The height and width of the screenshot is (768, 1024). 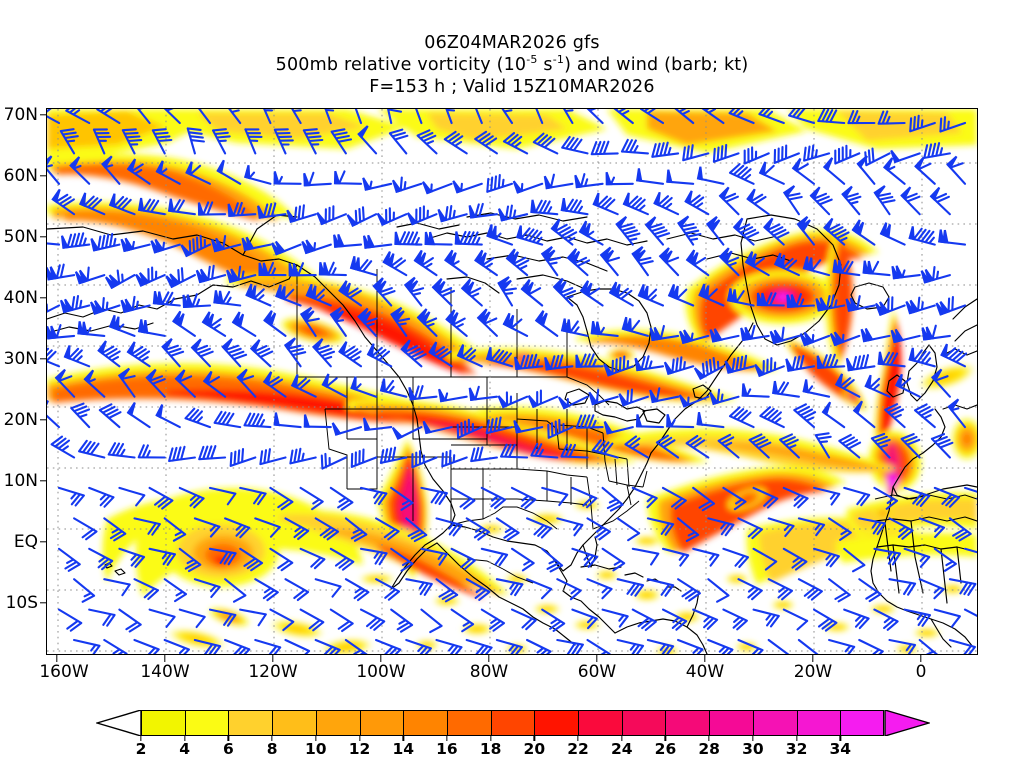 I want to click on colorbar-tick-label: 4, so click(x=185, y=749).